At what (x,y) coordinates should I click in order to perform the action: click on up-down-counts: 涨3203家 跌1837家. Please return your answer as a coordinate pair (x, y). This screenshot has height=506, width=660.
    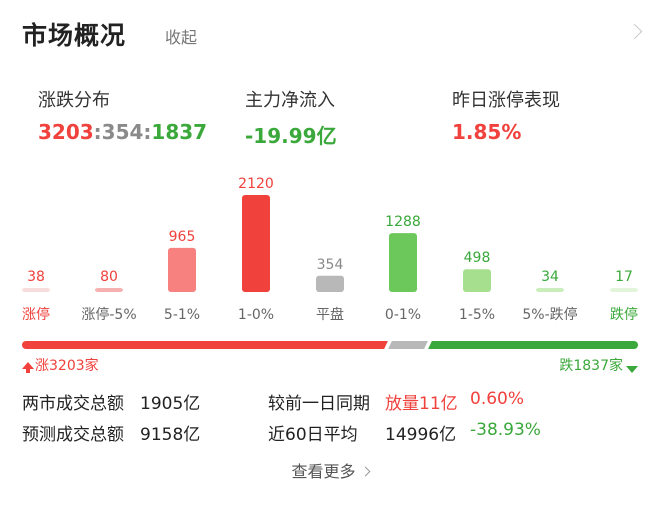
    Looking at the image, I should click on (330, 365).